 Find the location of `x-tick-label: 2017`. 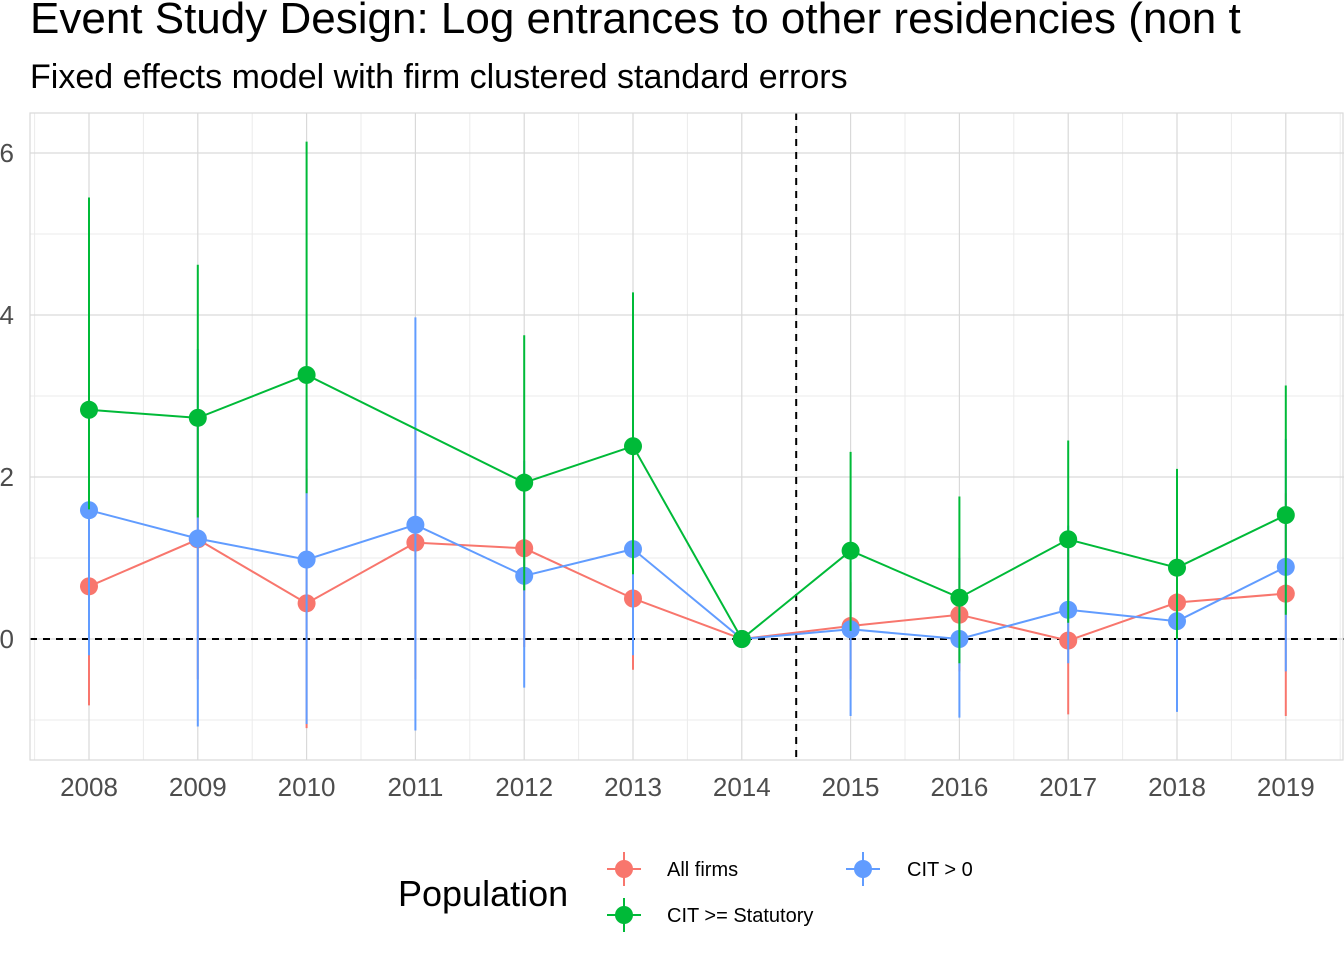

x-tick-label: 2017 is located at coordinates (1068, 787).